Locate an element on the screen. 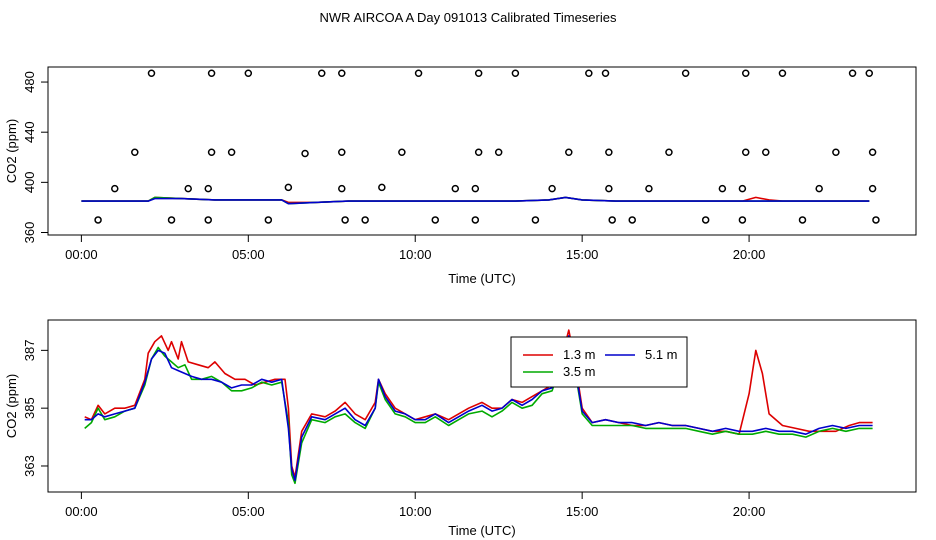 The image size is (936, 540). top-x-tick-label: 10:00 is located at coordinates (415, 254).